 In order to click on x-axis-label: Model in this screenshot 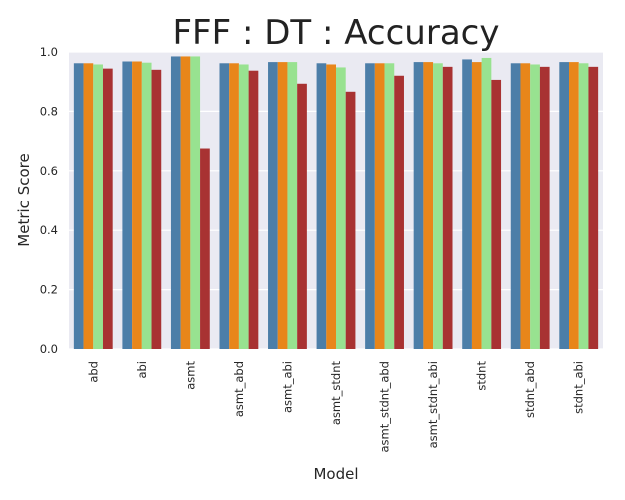, I will do `click(335, 474)`.